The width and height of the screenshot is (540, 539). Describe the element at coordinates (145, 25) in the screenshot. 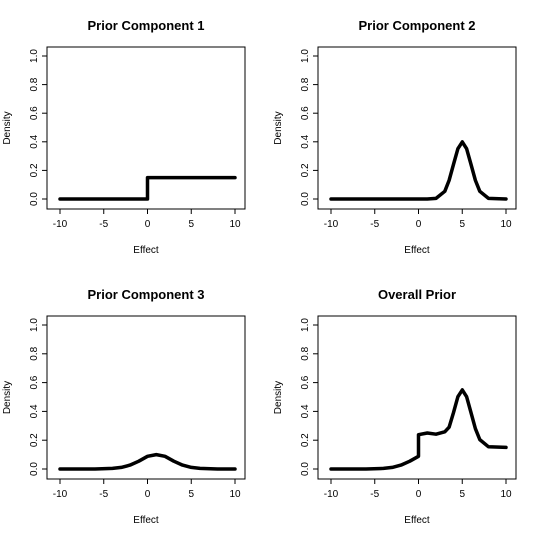

I see `chart-title: Prior Component 1` at that location.